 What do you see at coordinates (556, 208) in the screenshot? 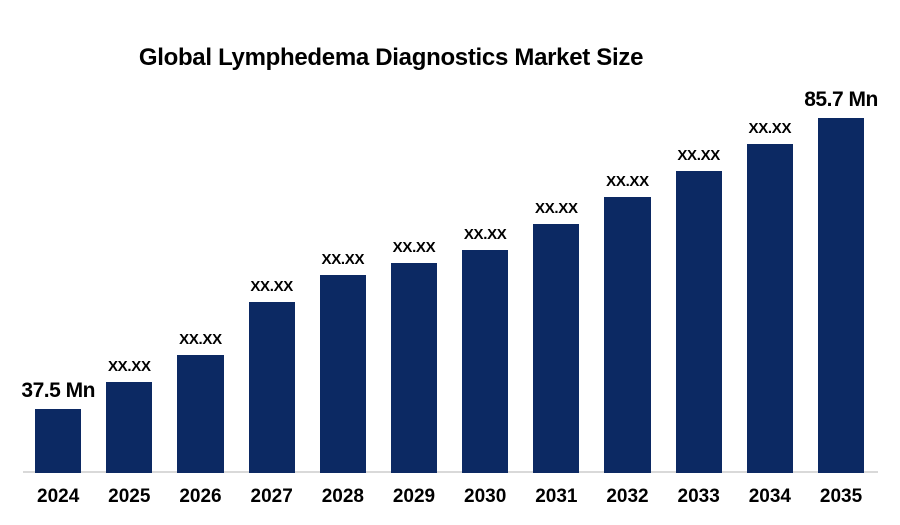
I see `bar-value-label-2031: XX.XX` at bounding box center [556, 208].